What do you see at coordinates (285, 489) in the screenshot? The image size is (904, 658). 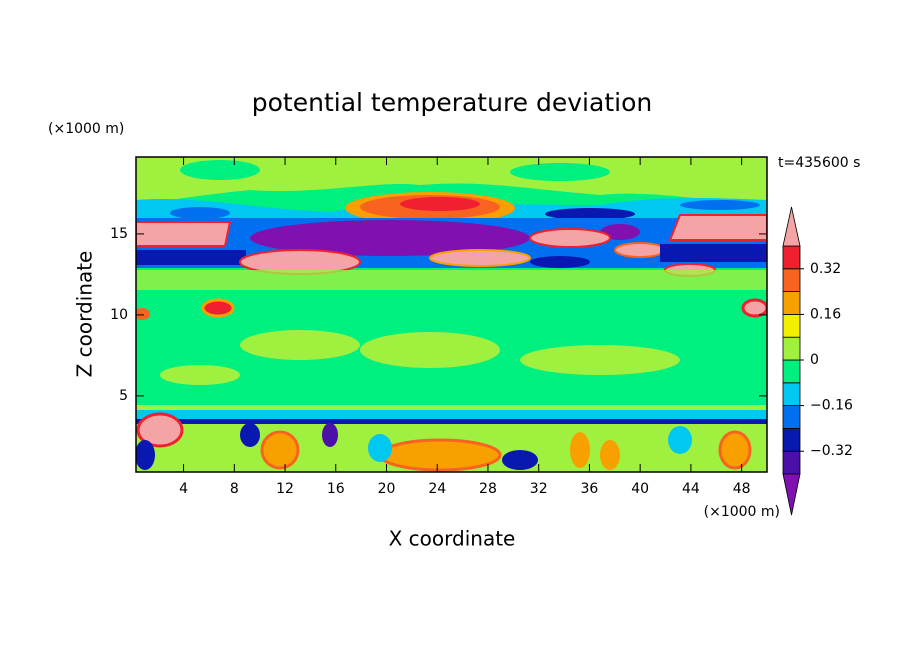 I see `x-tick-label: 12` at bounding box center [285, 489].